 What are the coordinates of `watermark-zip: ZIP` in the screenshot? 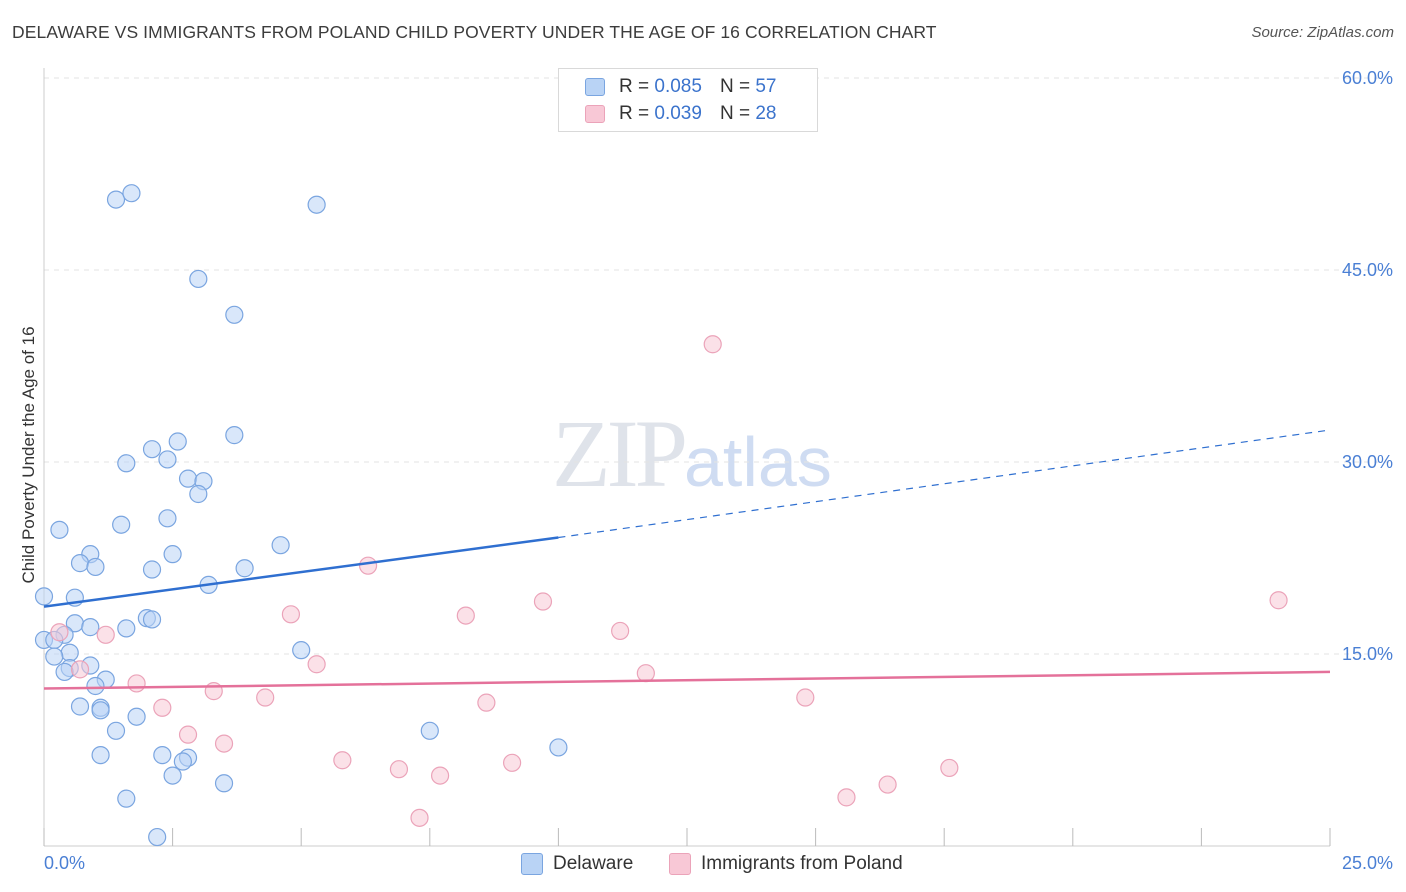 It's located at (620, 453).